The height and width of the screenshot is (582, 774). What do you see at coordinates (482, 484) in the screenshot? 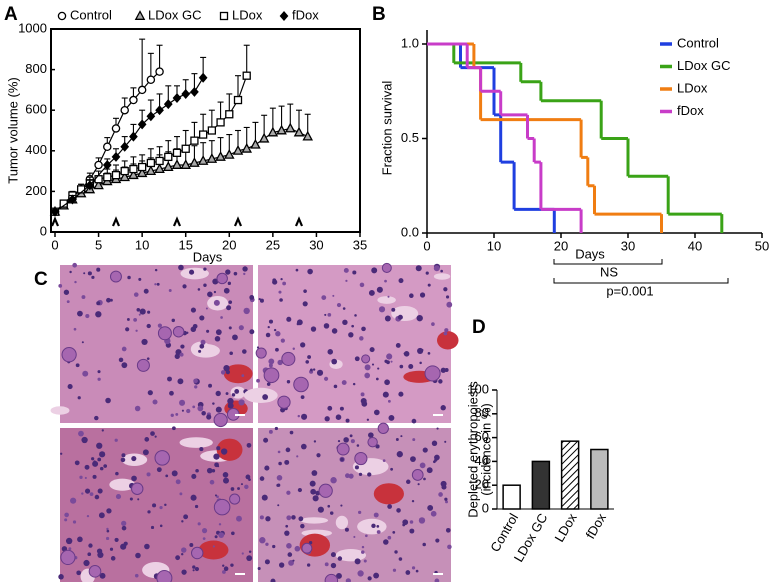
I see `y-tick-label: 20` at bounding box center [482, 484].